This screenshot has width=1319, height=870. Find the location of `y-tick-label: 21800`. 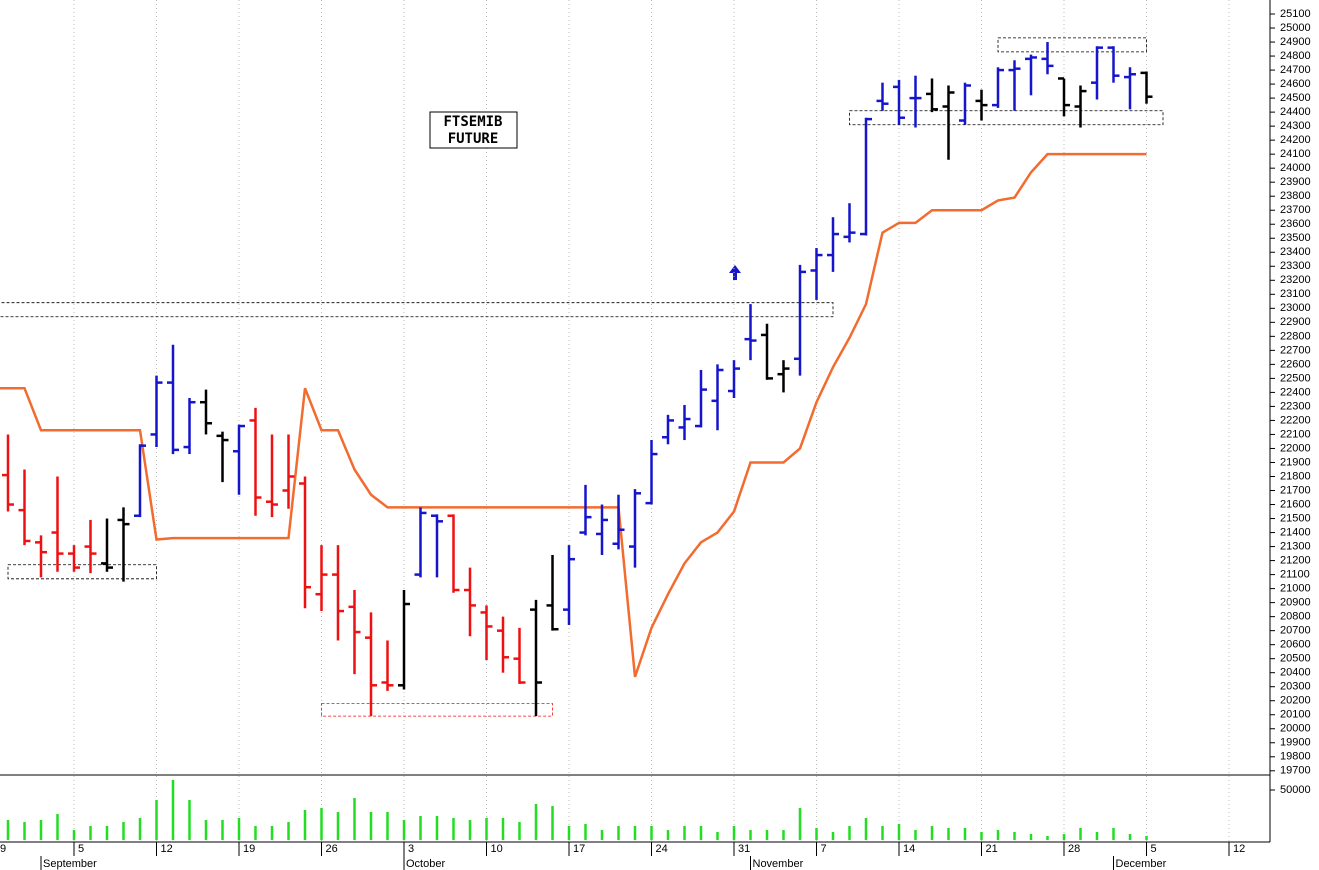

y-tick-label: 21800 is located at coordinates (1295, 476).